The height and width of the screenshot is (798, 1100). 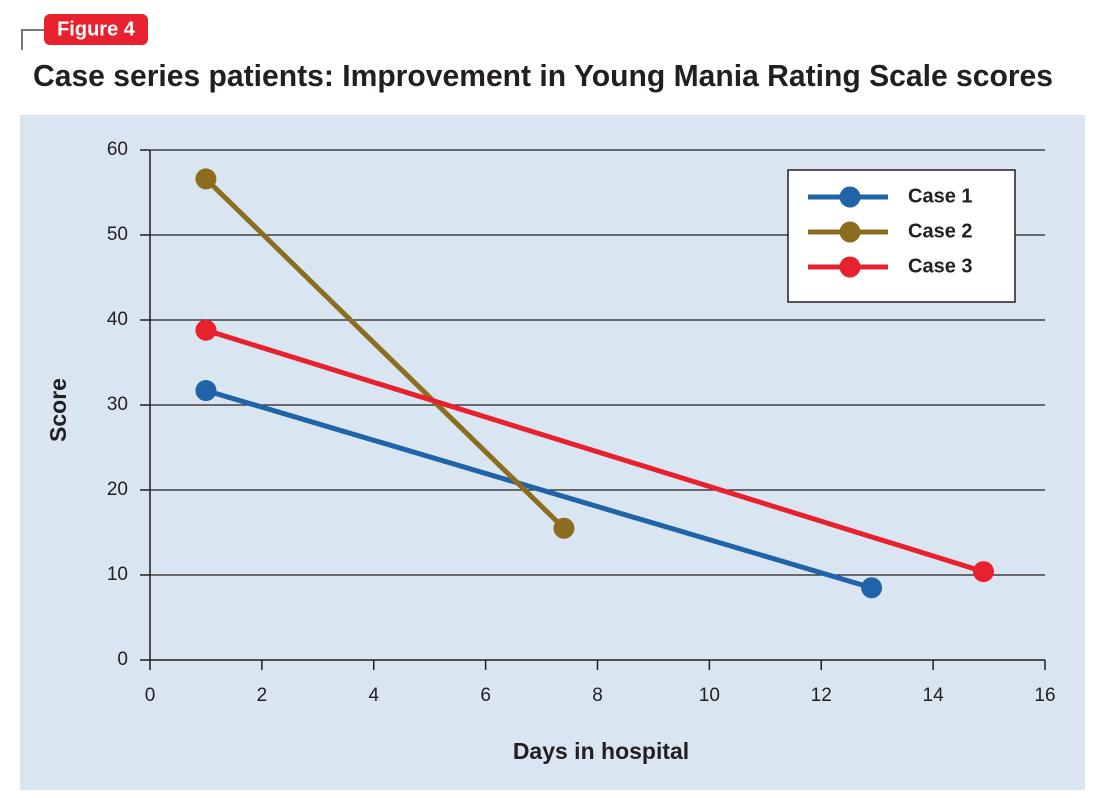 I want to click on legend-box, so click(x=901, y=236).